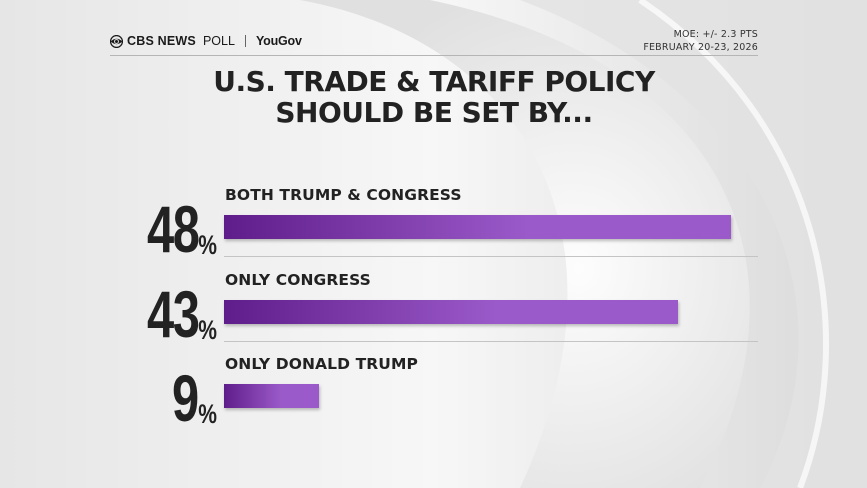 This screenshot has width=867, height=488. Describe the element at coordinates (185, 398) in the screenshot. I see `value-number: 9` at that location.